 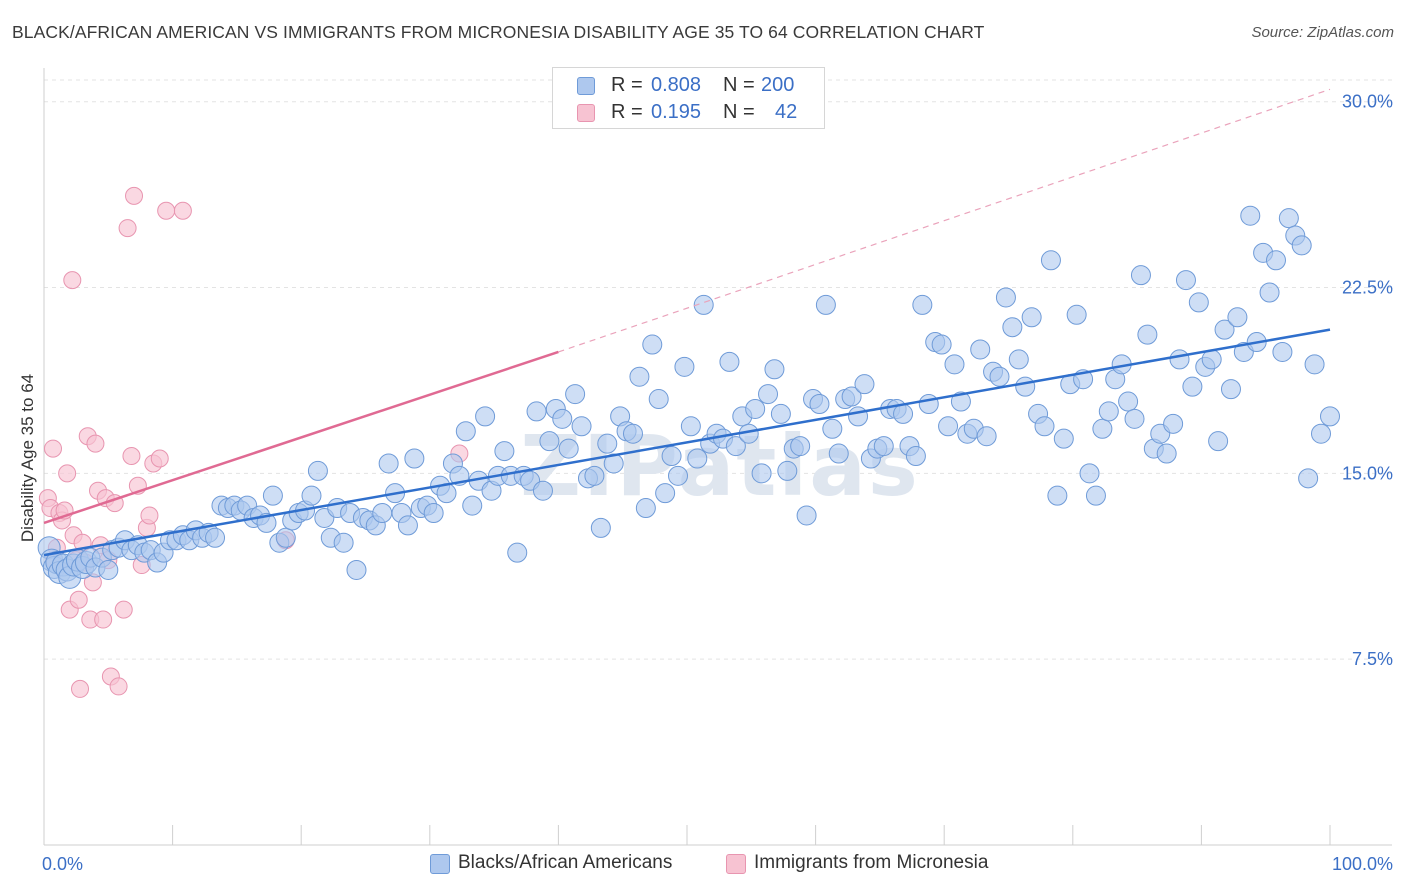 I want to click on trend-line-micronesia, so click(x=301, y=437).